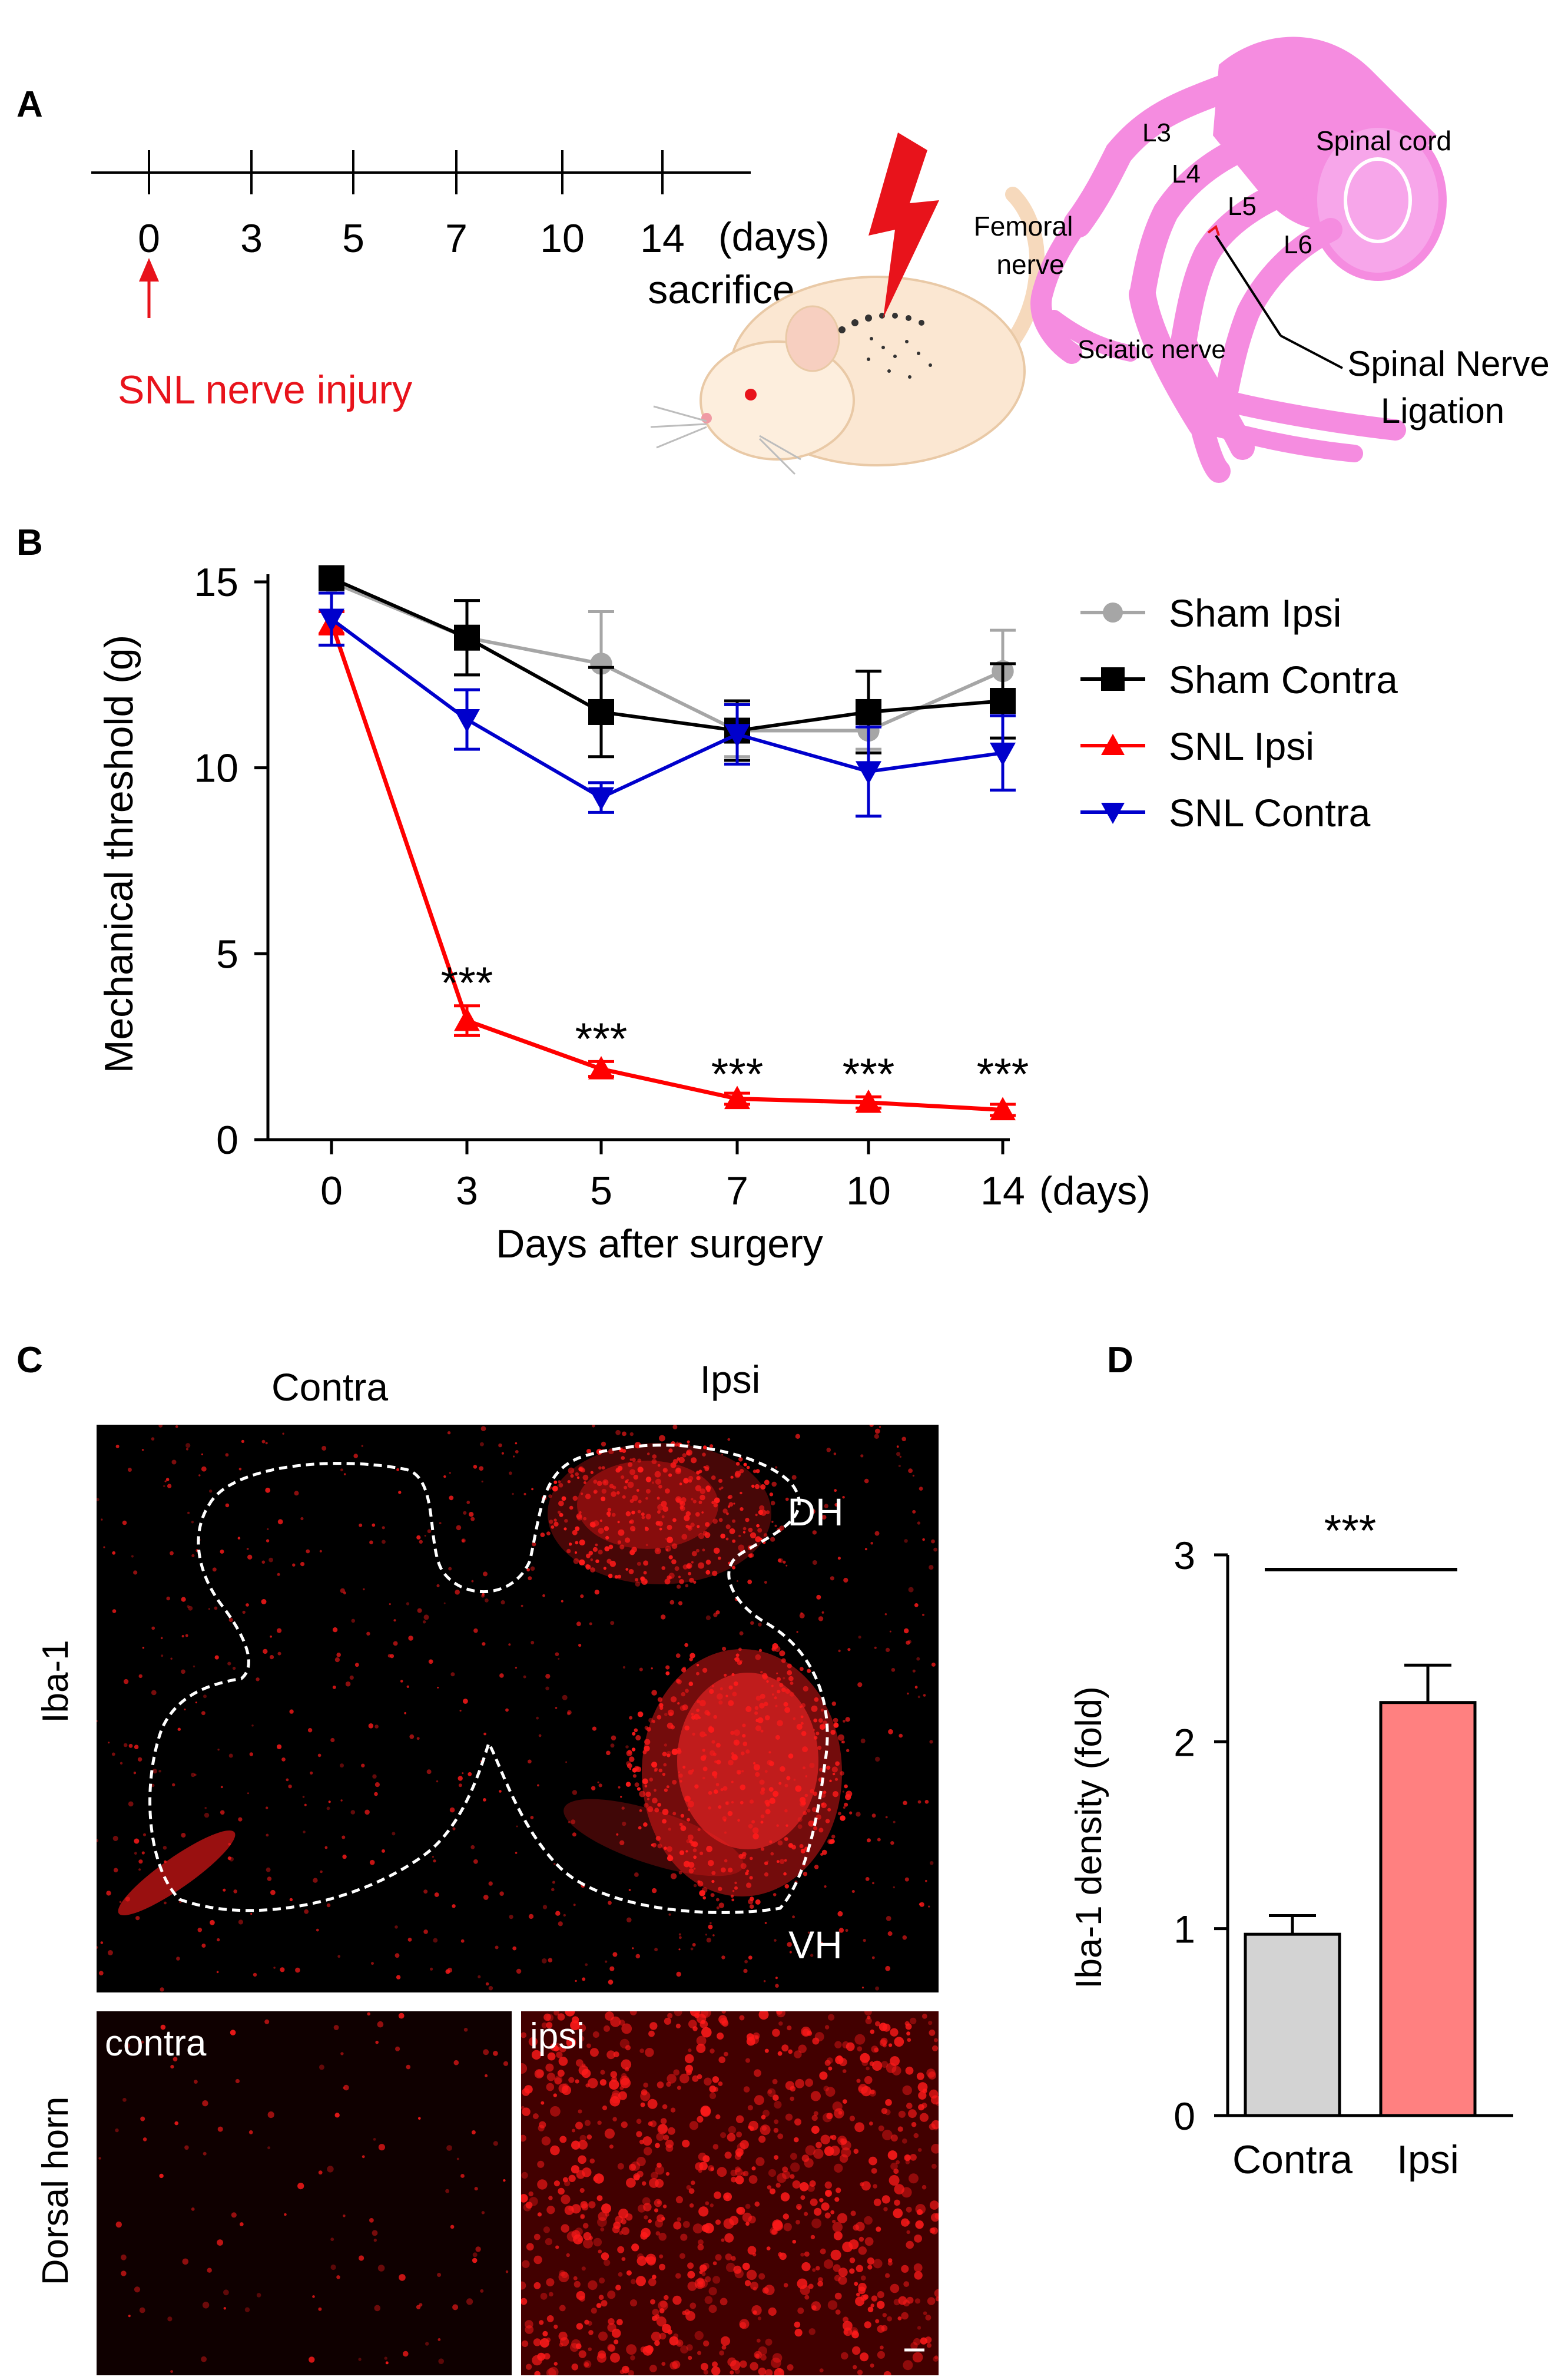 The height and width of the screenshot is (2380, 1568). I want to click on y-tick-label: 2, so click(1184, 1742).